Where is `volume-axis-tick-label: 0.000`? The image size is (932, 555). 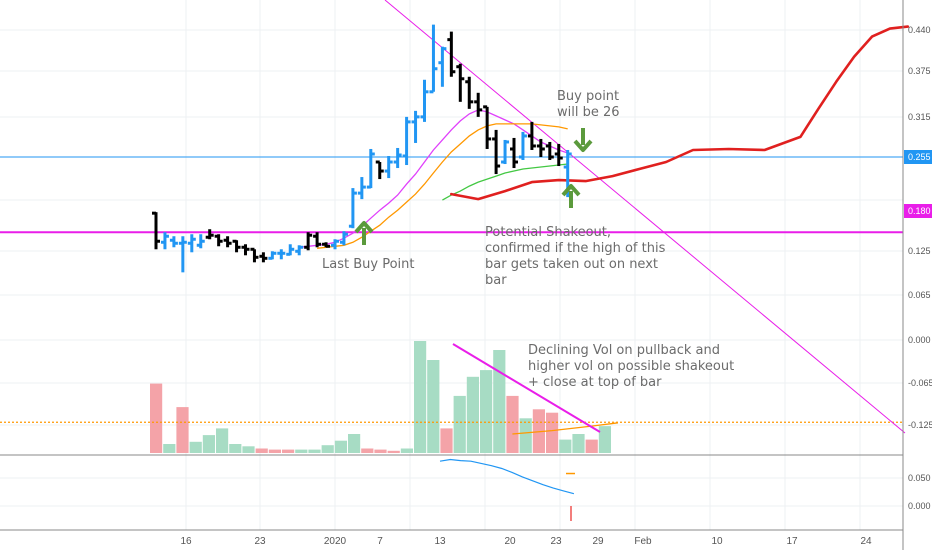
volume-axis-tick-label: 0.000 is located at coordinates (919, 340).